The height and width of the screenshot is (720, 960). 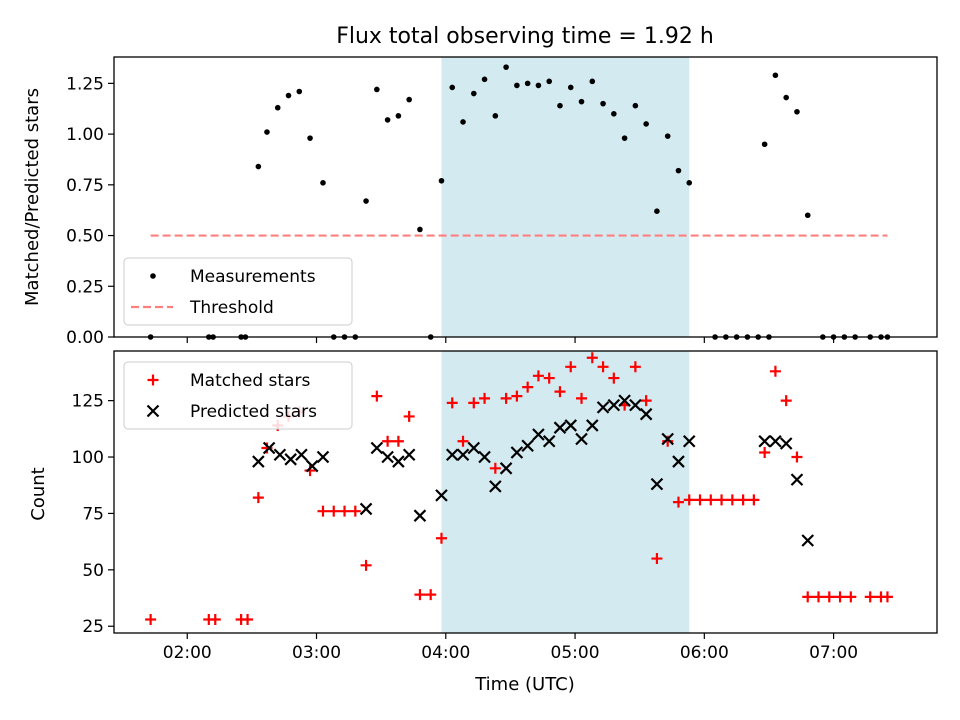 I want to click on x-tick-label: 04:00, so click(x=445, y=653).